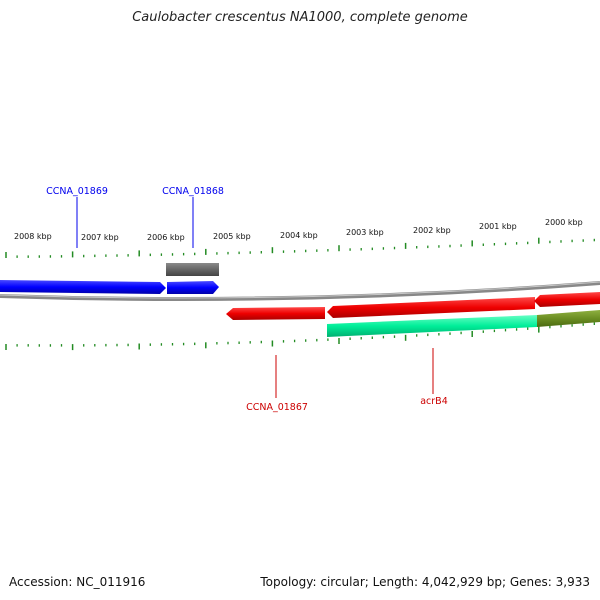  I want to click on gene-acrb4-arrow, so click(431, 307).